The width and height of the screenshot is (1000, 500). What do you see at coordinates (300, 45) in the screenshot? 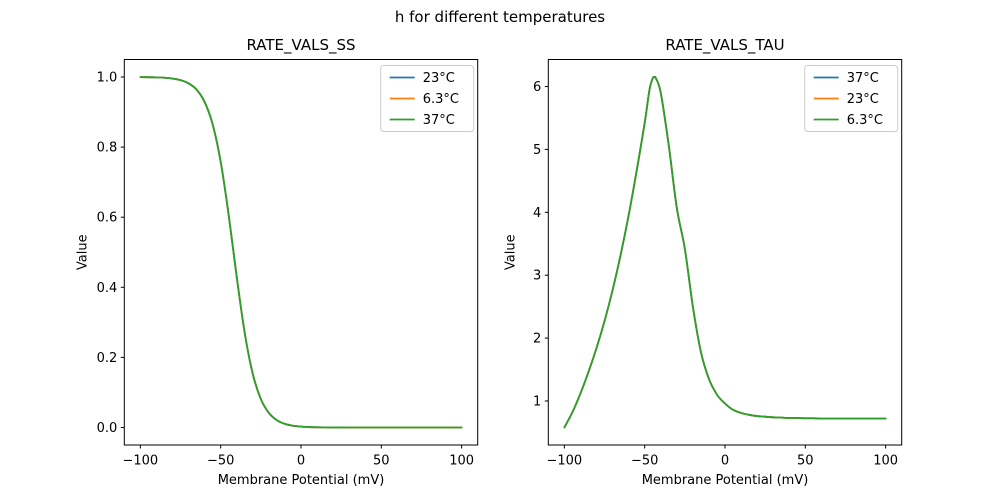
I see `axes-title: RATE_VALS_SS` at bounding box center [300, 45].